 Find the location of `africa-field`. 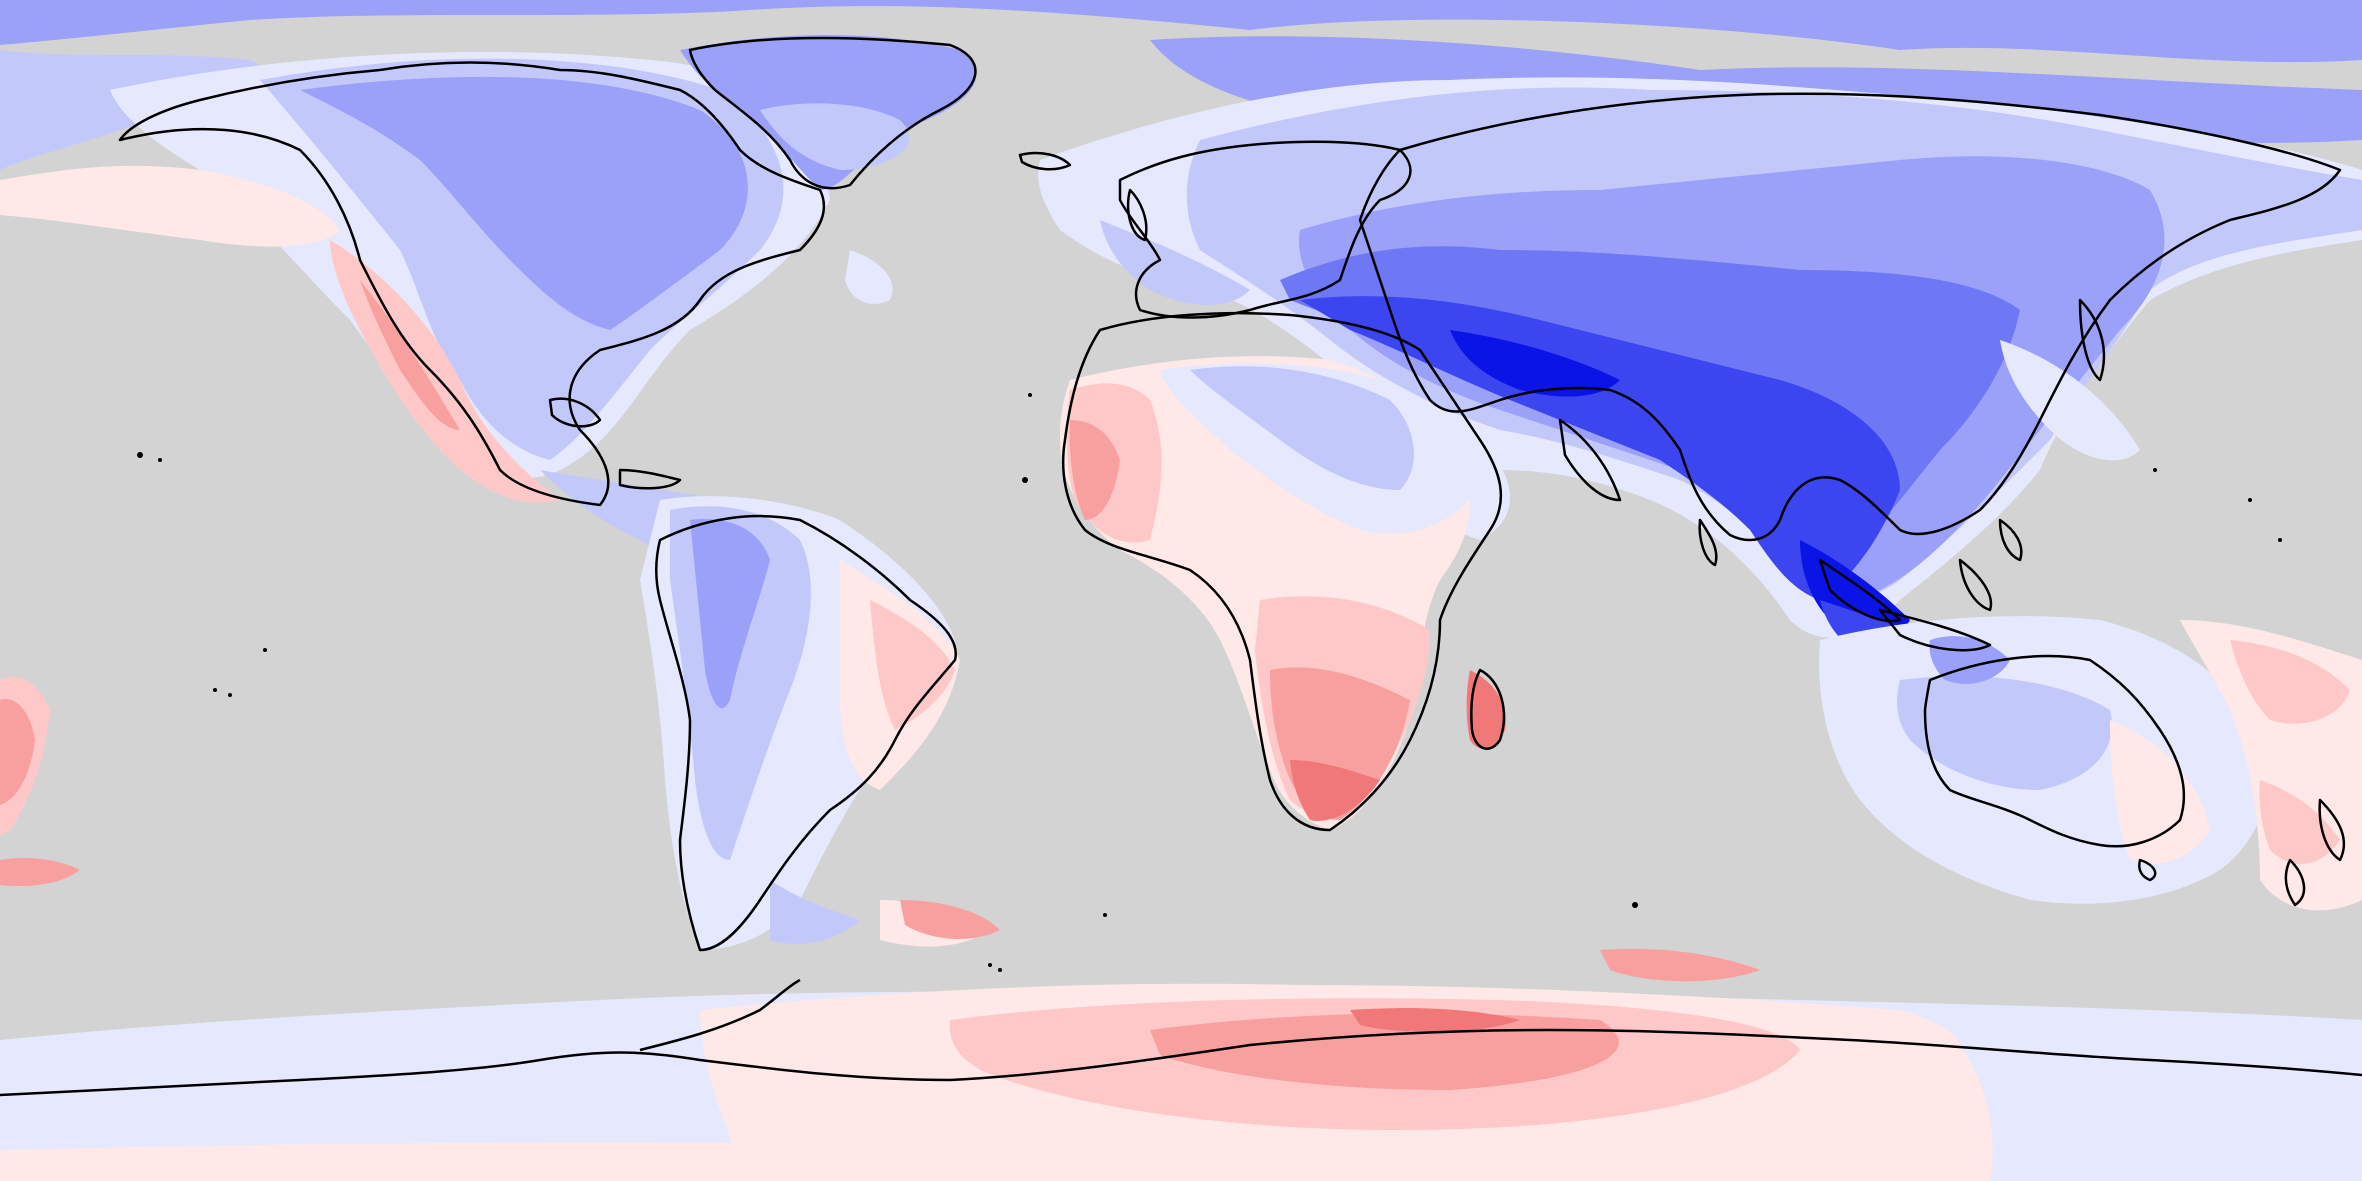

africa-field is located at coordinates (1283, 593).